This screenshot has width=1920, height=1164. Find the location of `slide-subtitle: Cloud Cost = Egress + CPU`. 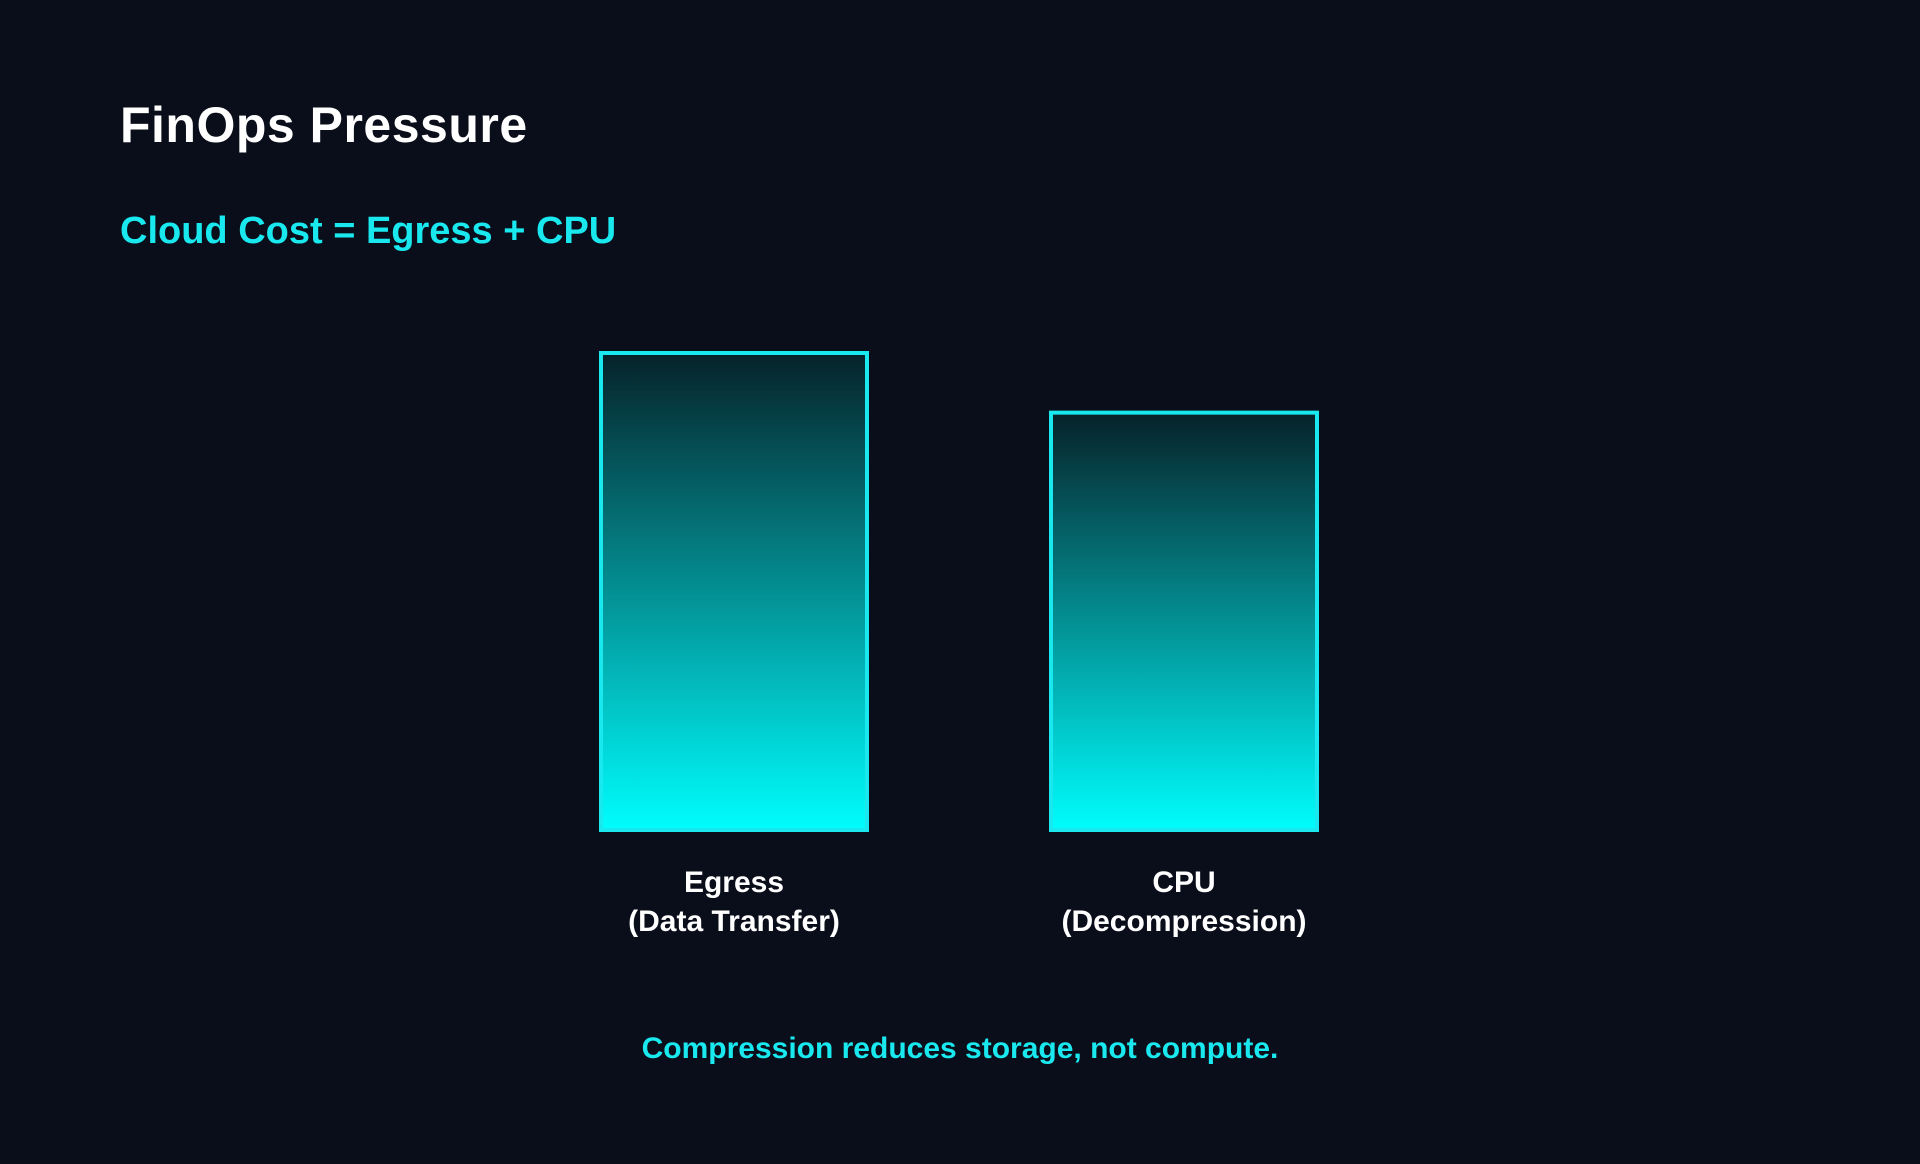

slide-subtitle: Cloud Cost = Egress + CPU is located at coordinates (368, 231).